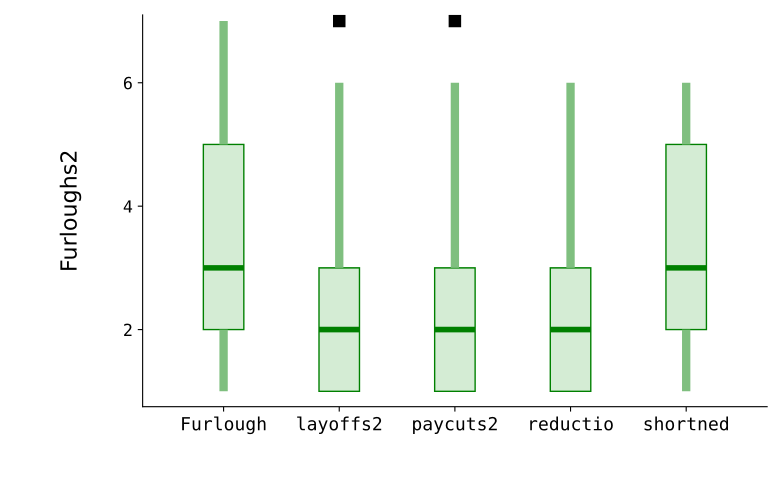 The image size is (771, 496). What do you see at coordinates (71, 211) in the screenshot?
I see `y-axis-title: Furloughs2` at bounding box center [71, 211].